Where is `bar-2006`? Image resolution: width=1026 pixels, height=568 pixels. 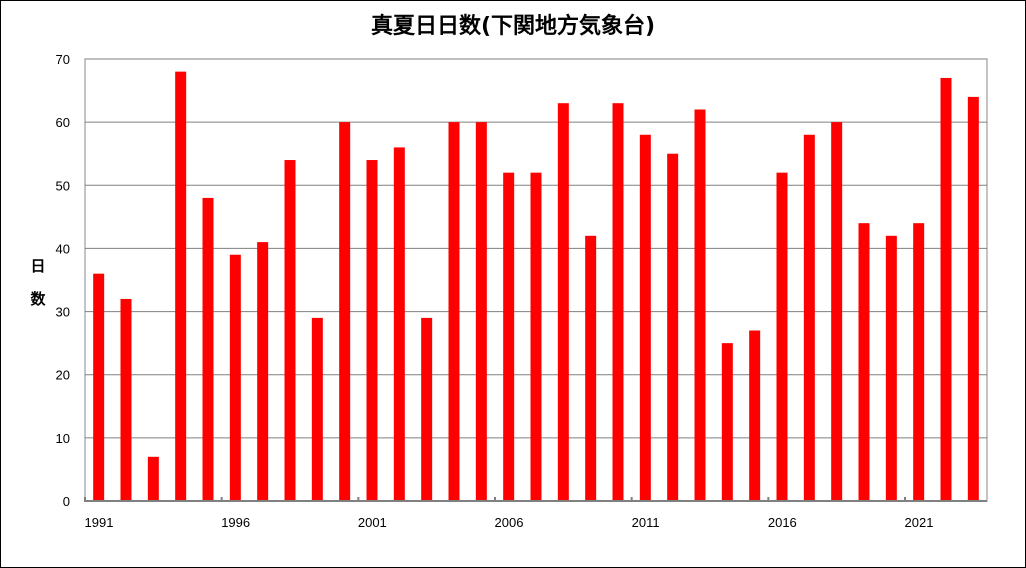
bar-2006 is located at coordinates (509, 336).